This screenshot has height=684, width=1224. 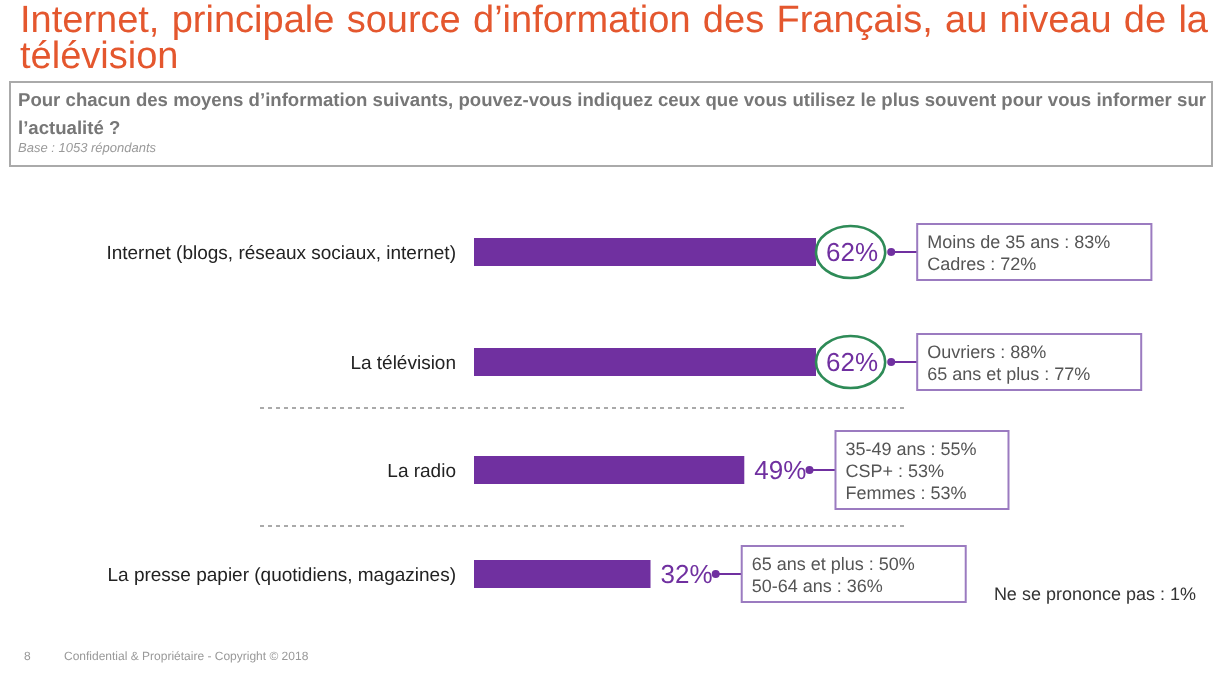 What do you see at coordinates (612, 115) in the screenshot?
I see `chart-subtitle: Pour chacun des moyens d’information suivants, pouvez-vous indiquez ceux que vous utilisez le plus souvent pour vous informer sur l’actualité ?` at bounding box center [612, 115].